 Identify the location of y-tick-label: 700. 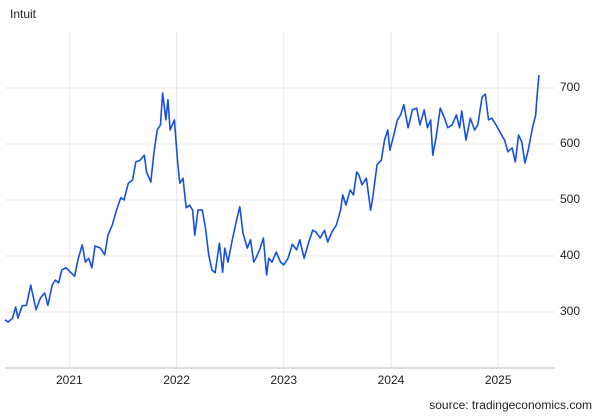
(570, 87).